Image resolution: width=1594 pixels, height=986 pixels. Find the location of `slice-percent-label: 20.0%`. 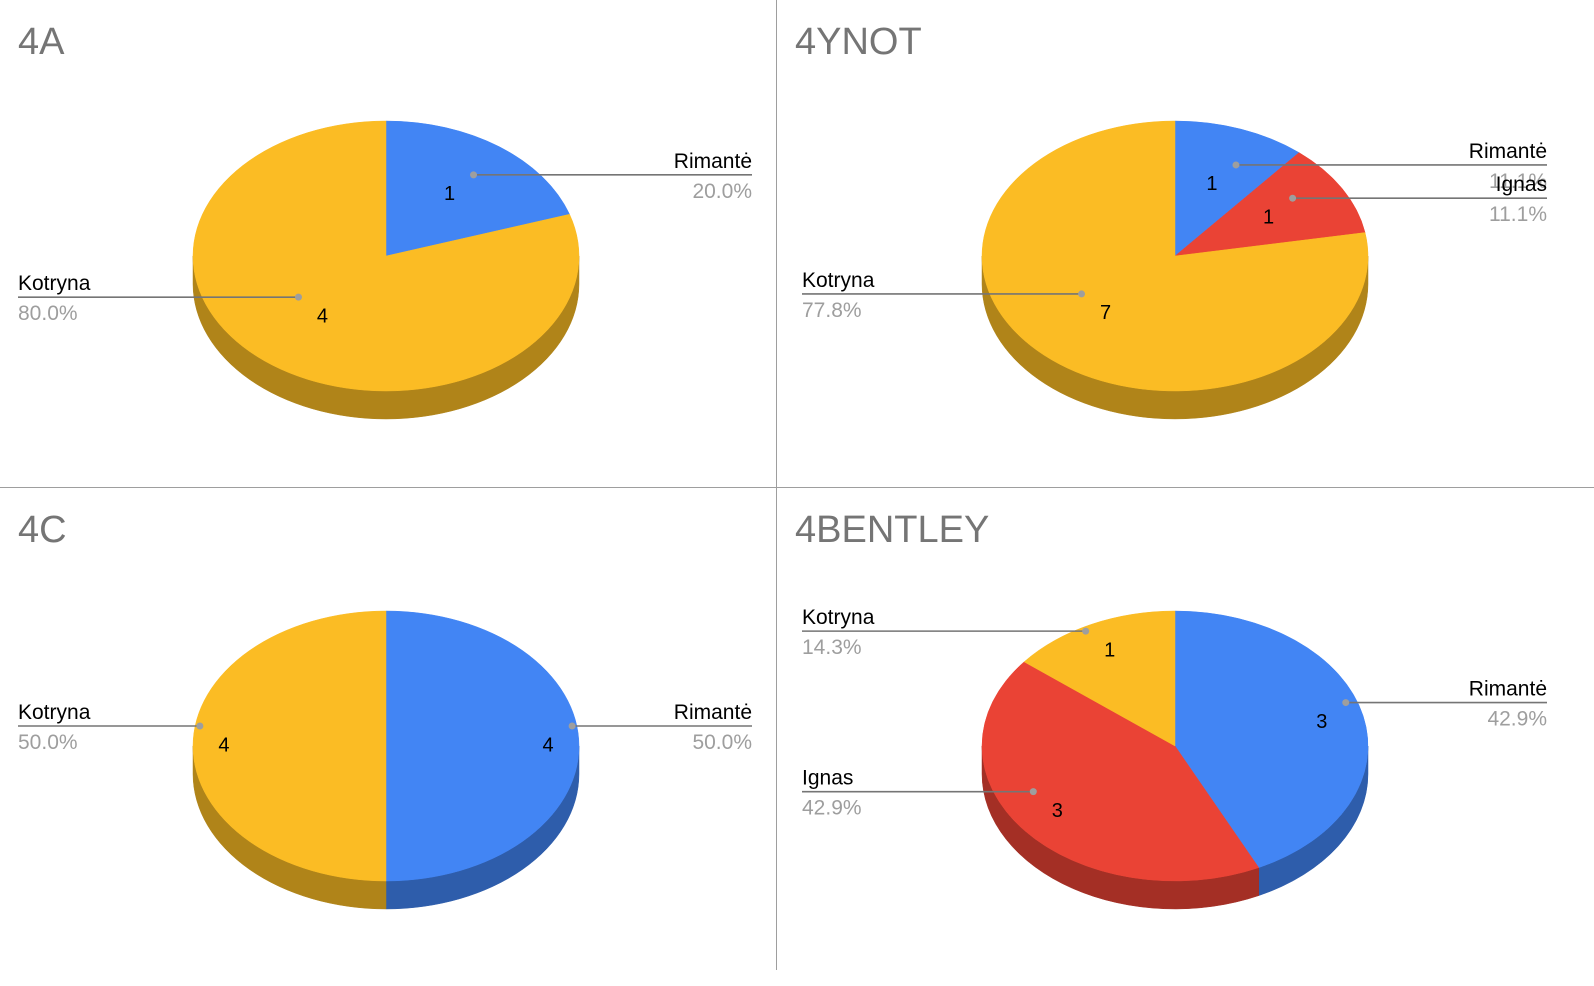

slice-percent-label: 20.0% is located at coordinates (722, 191).